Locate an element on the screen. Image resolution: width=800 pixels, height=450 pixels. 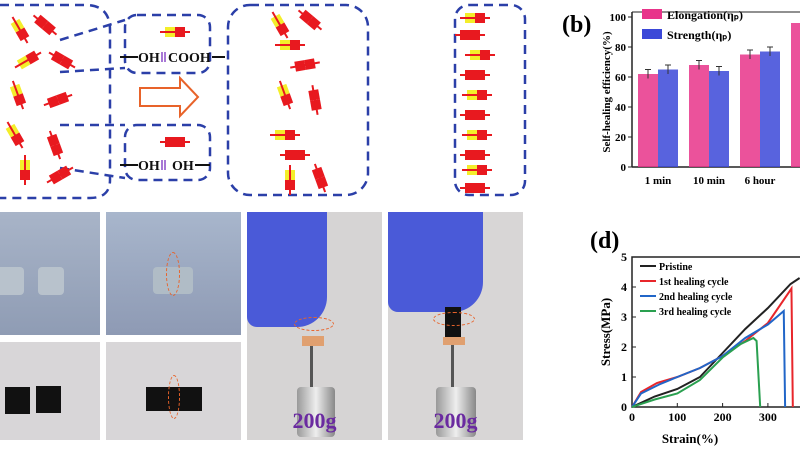
y-axis-label: Self-healing efficiency(%) is located at coordinates (607, 92).